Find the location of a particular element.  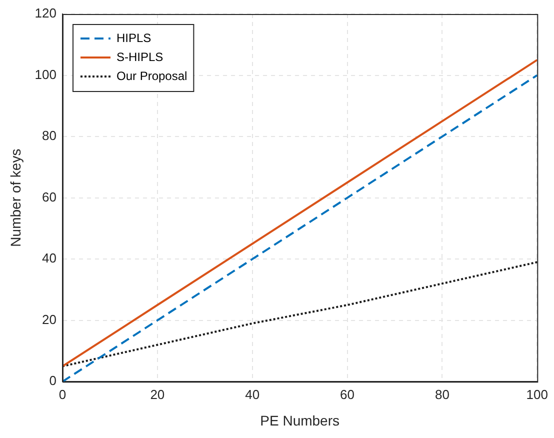

x-tick-label: 20 is located at coordinates (157, 394).